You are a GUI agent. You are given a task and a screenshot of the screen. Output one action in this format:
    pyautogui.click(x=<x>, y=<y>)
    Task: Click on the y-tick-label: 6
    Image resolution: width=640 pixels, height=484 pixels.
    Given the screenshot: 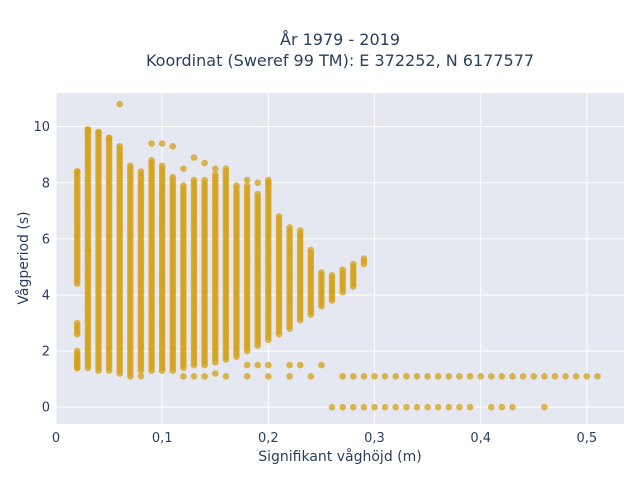 What is the action you would take?
    pyautogui.click(x=46, y=239)
    